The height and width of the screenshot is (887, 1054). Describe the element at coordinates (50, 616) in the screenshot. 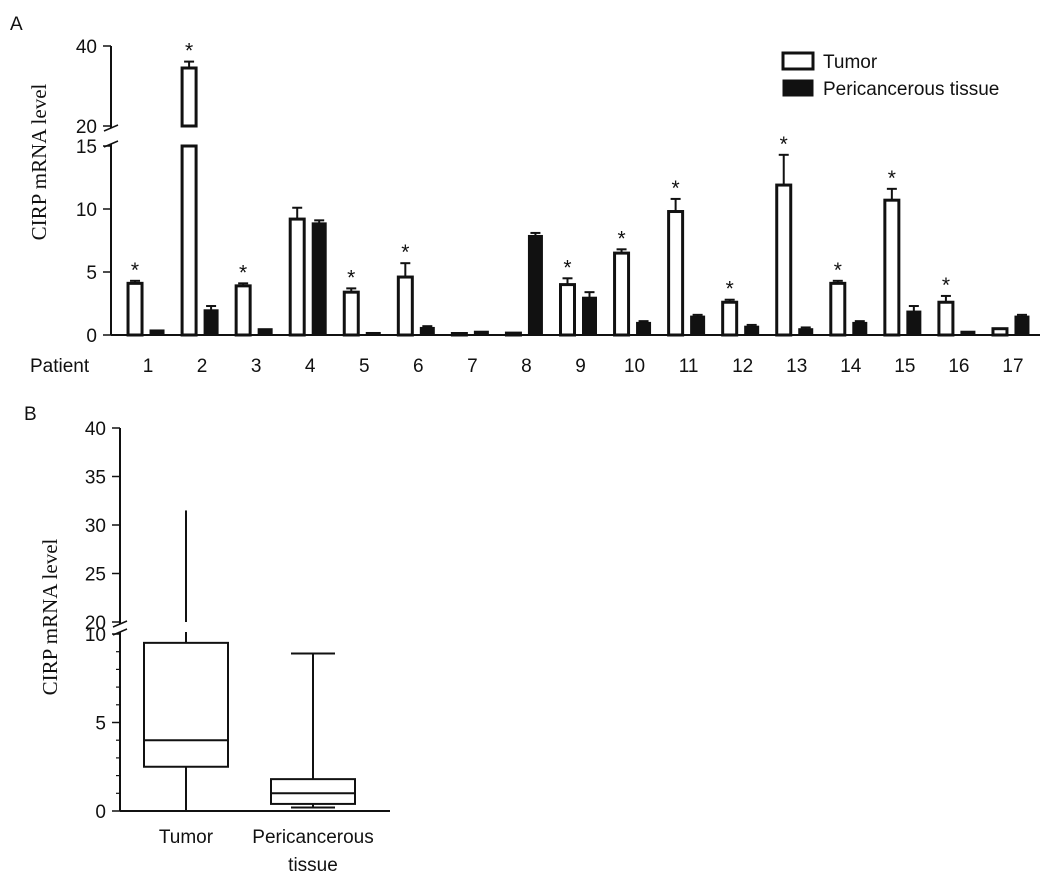

I see `panel-b-y-axis-label: CIRP mRNA level` at that location.